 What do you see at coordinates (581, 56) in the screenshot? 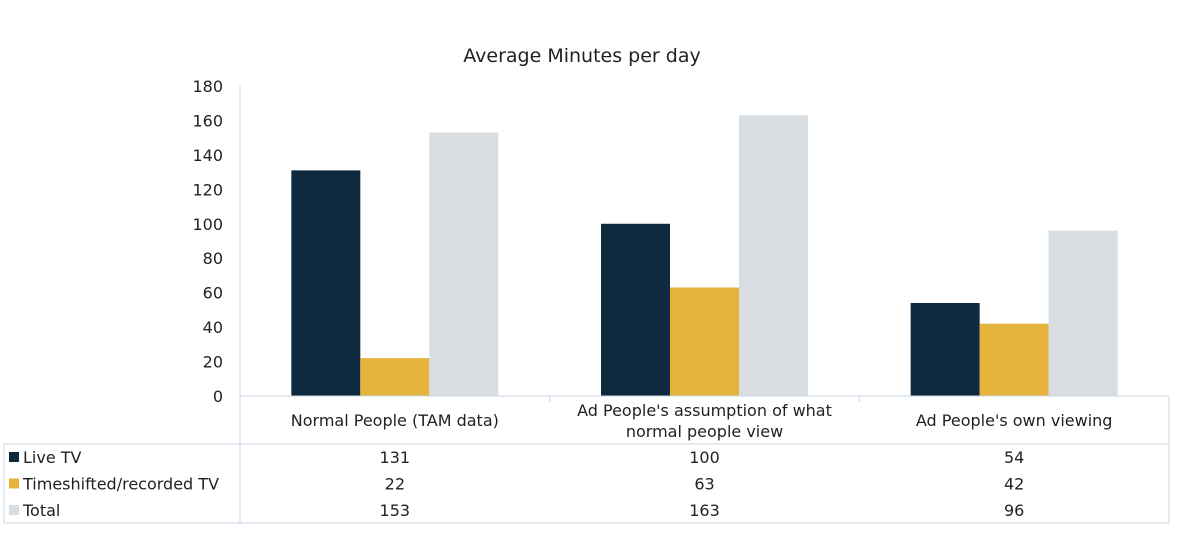
I see `chart-title: Average Minutes per day` at bounding box center [581, 56].